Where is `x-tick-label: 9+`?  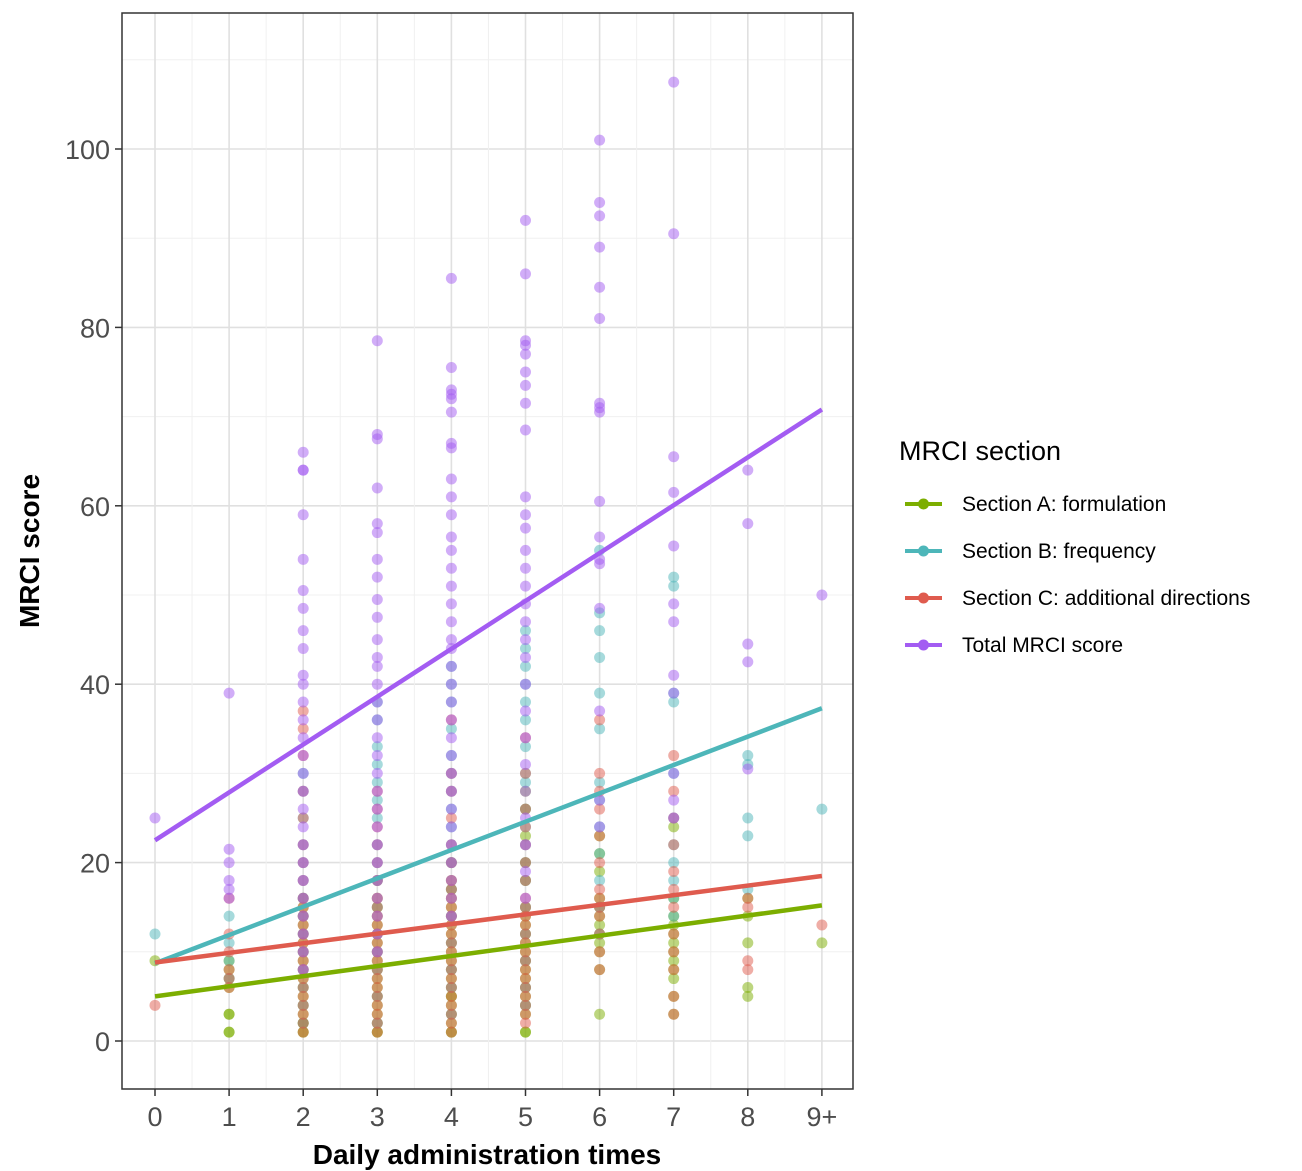
x-tick-label: 9+ is located at coordinates (822, 1117).